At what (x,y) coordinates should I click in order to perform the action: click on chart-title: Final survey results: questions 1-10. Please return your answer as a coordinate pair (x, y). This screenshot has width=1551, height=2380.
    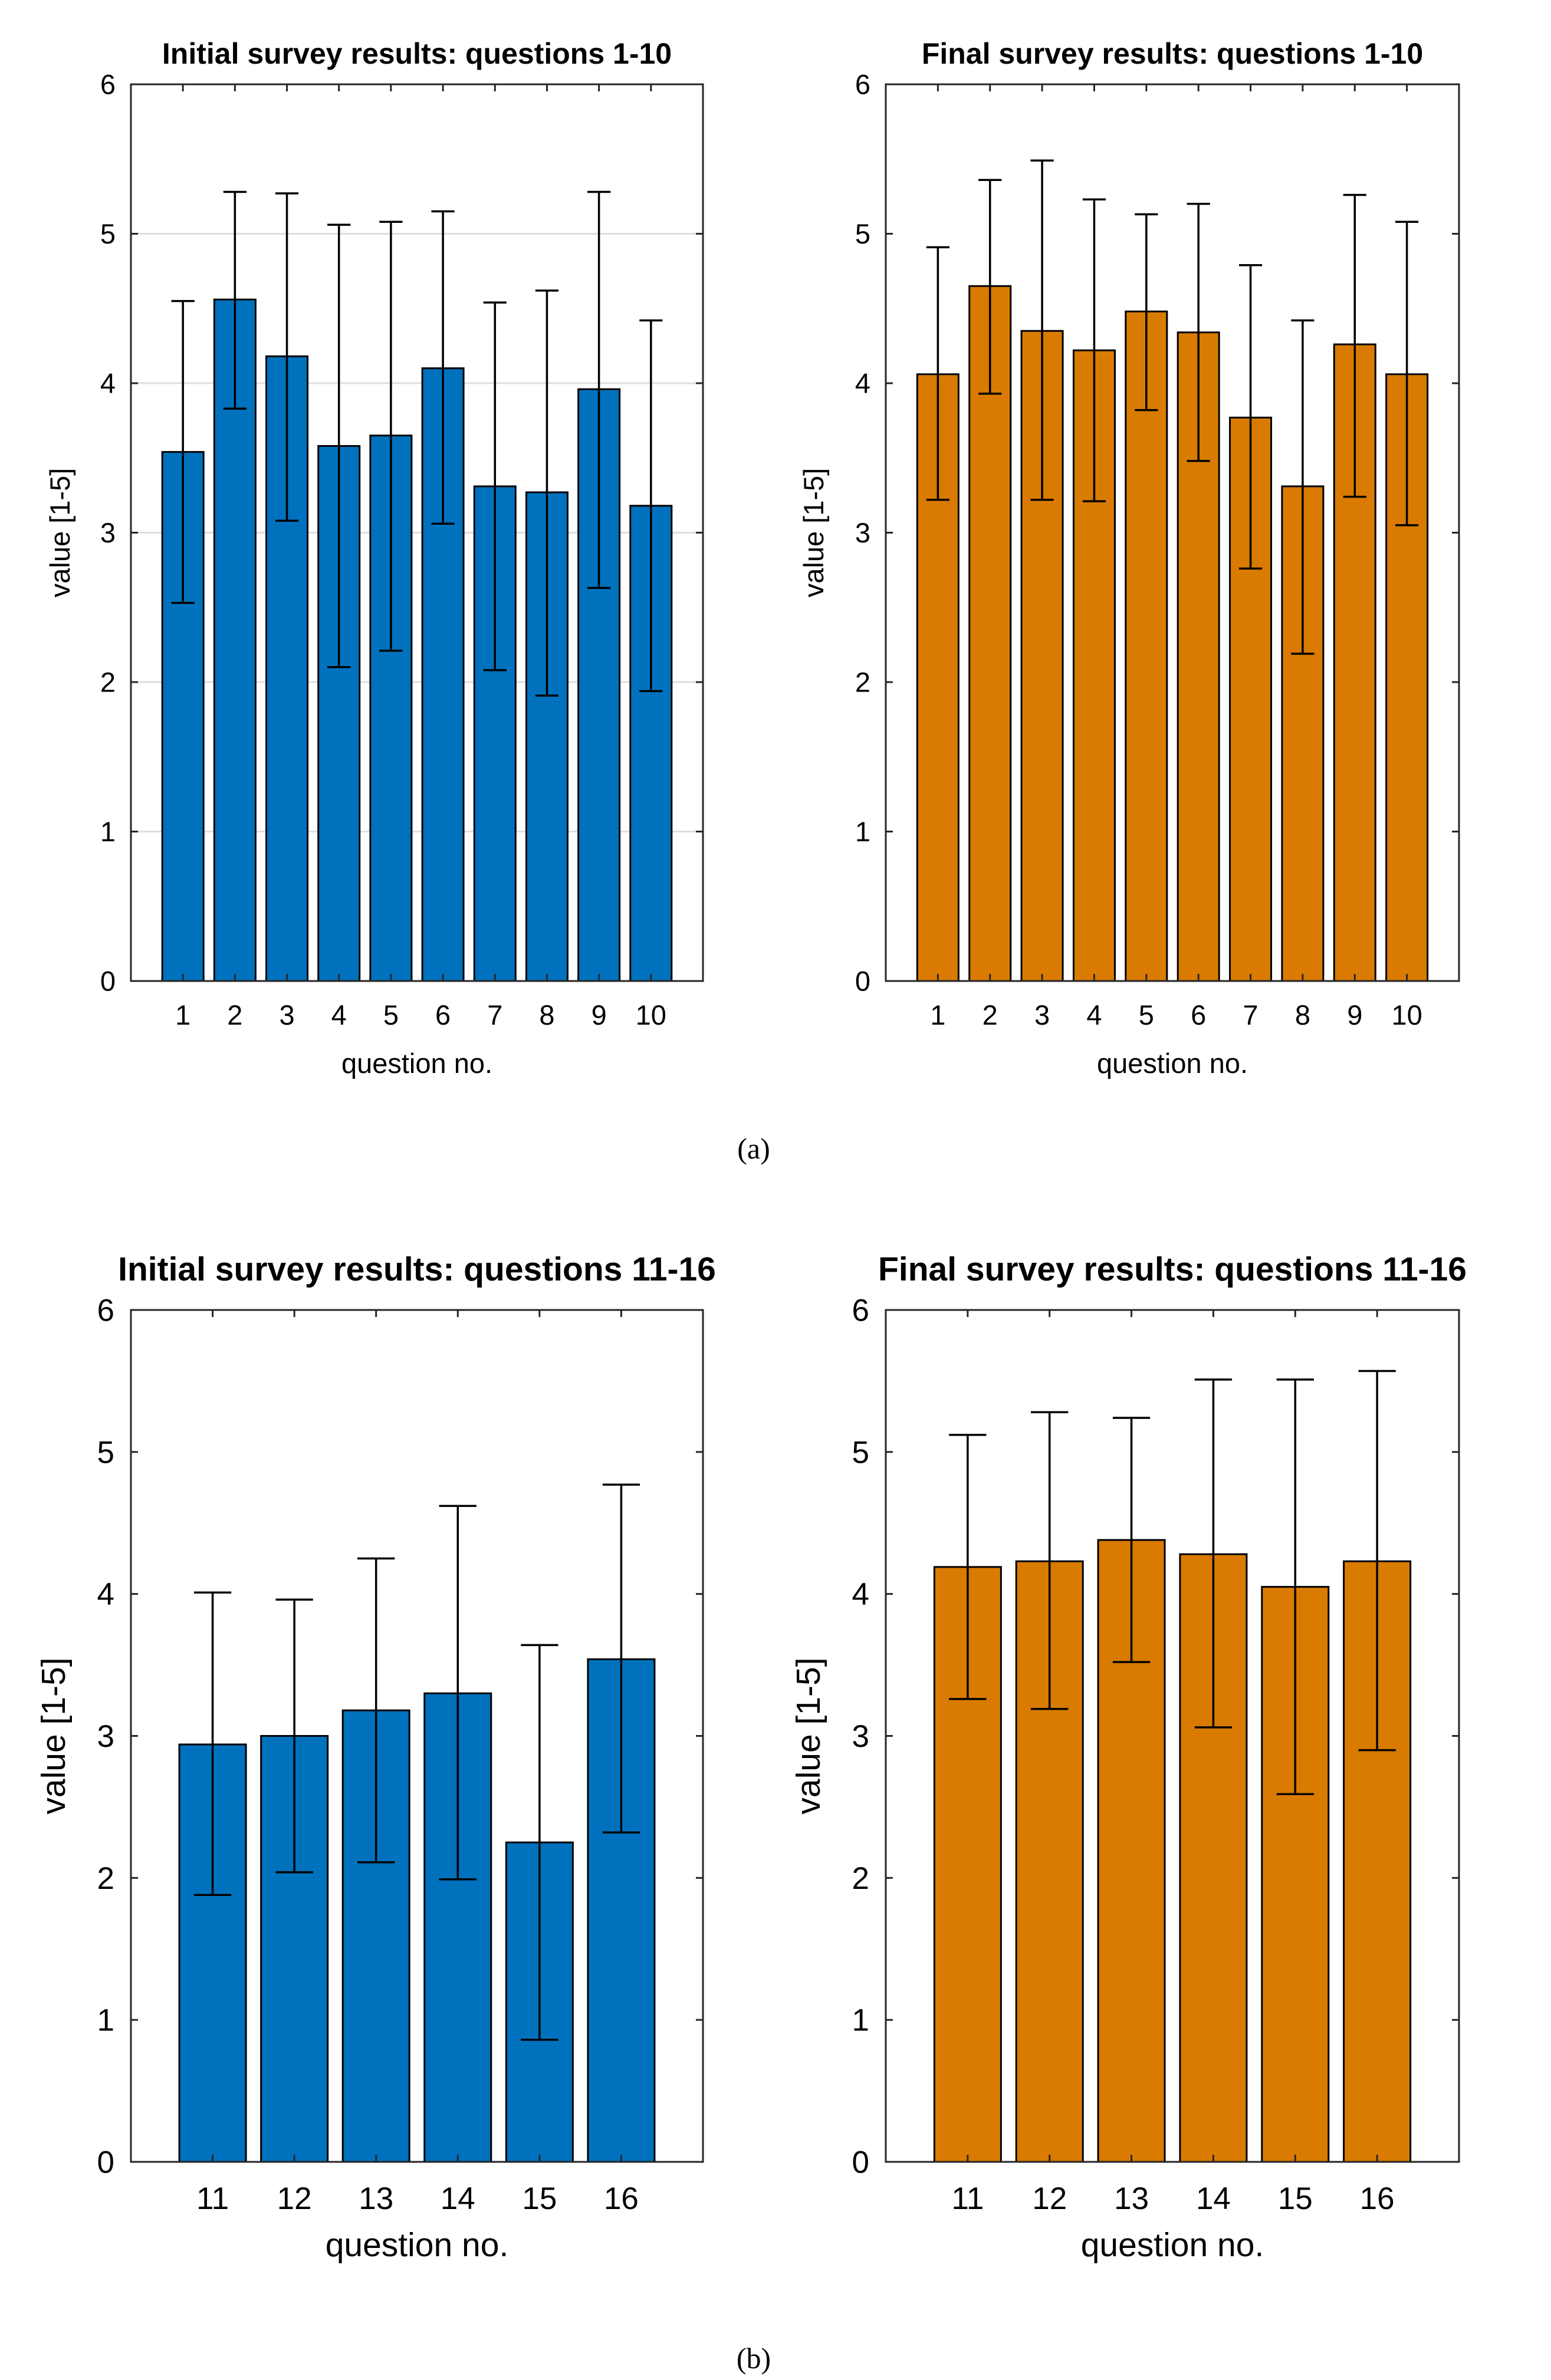
    Looking at the image, I should click on (1172, 53).